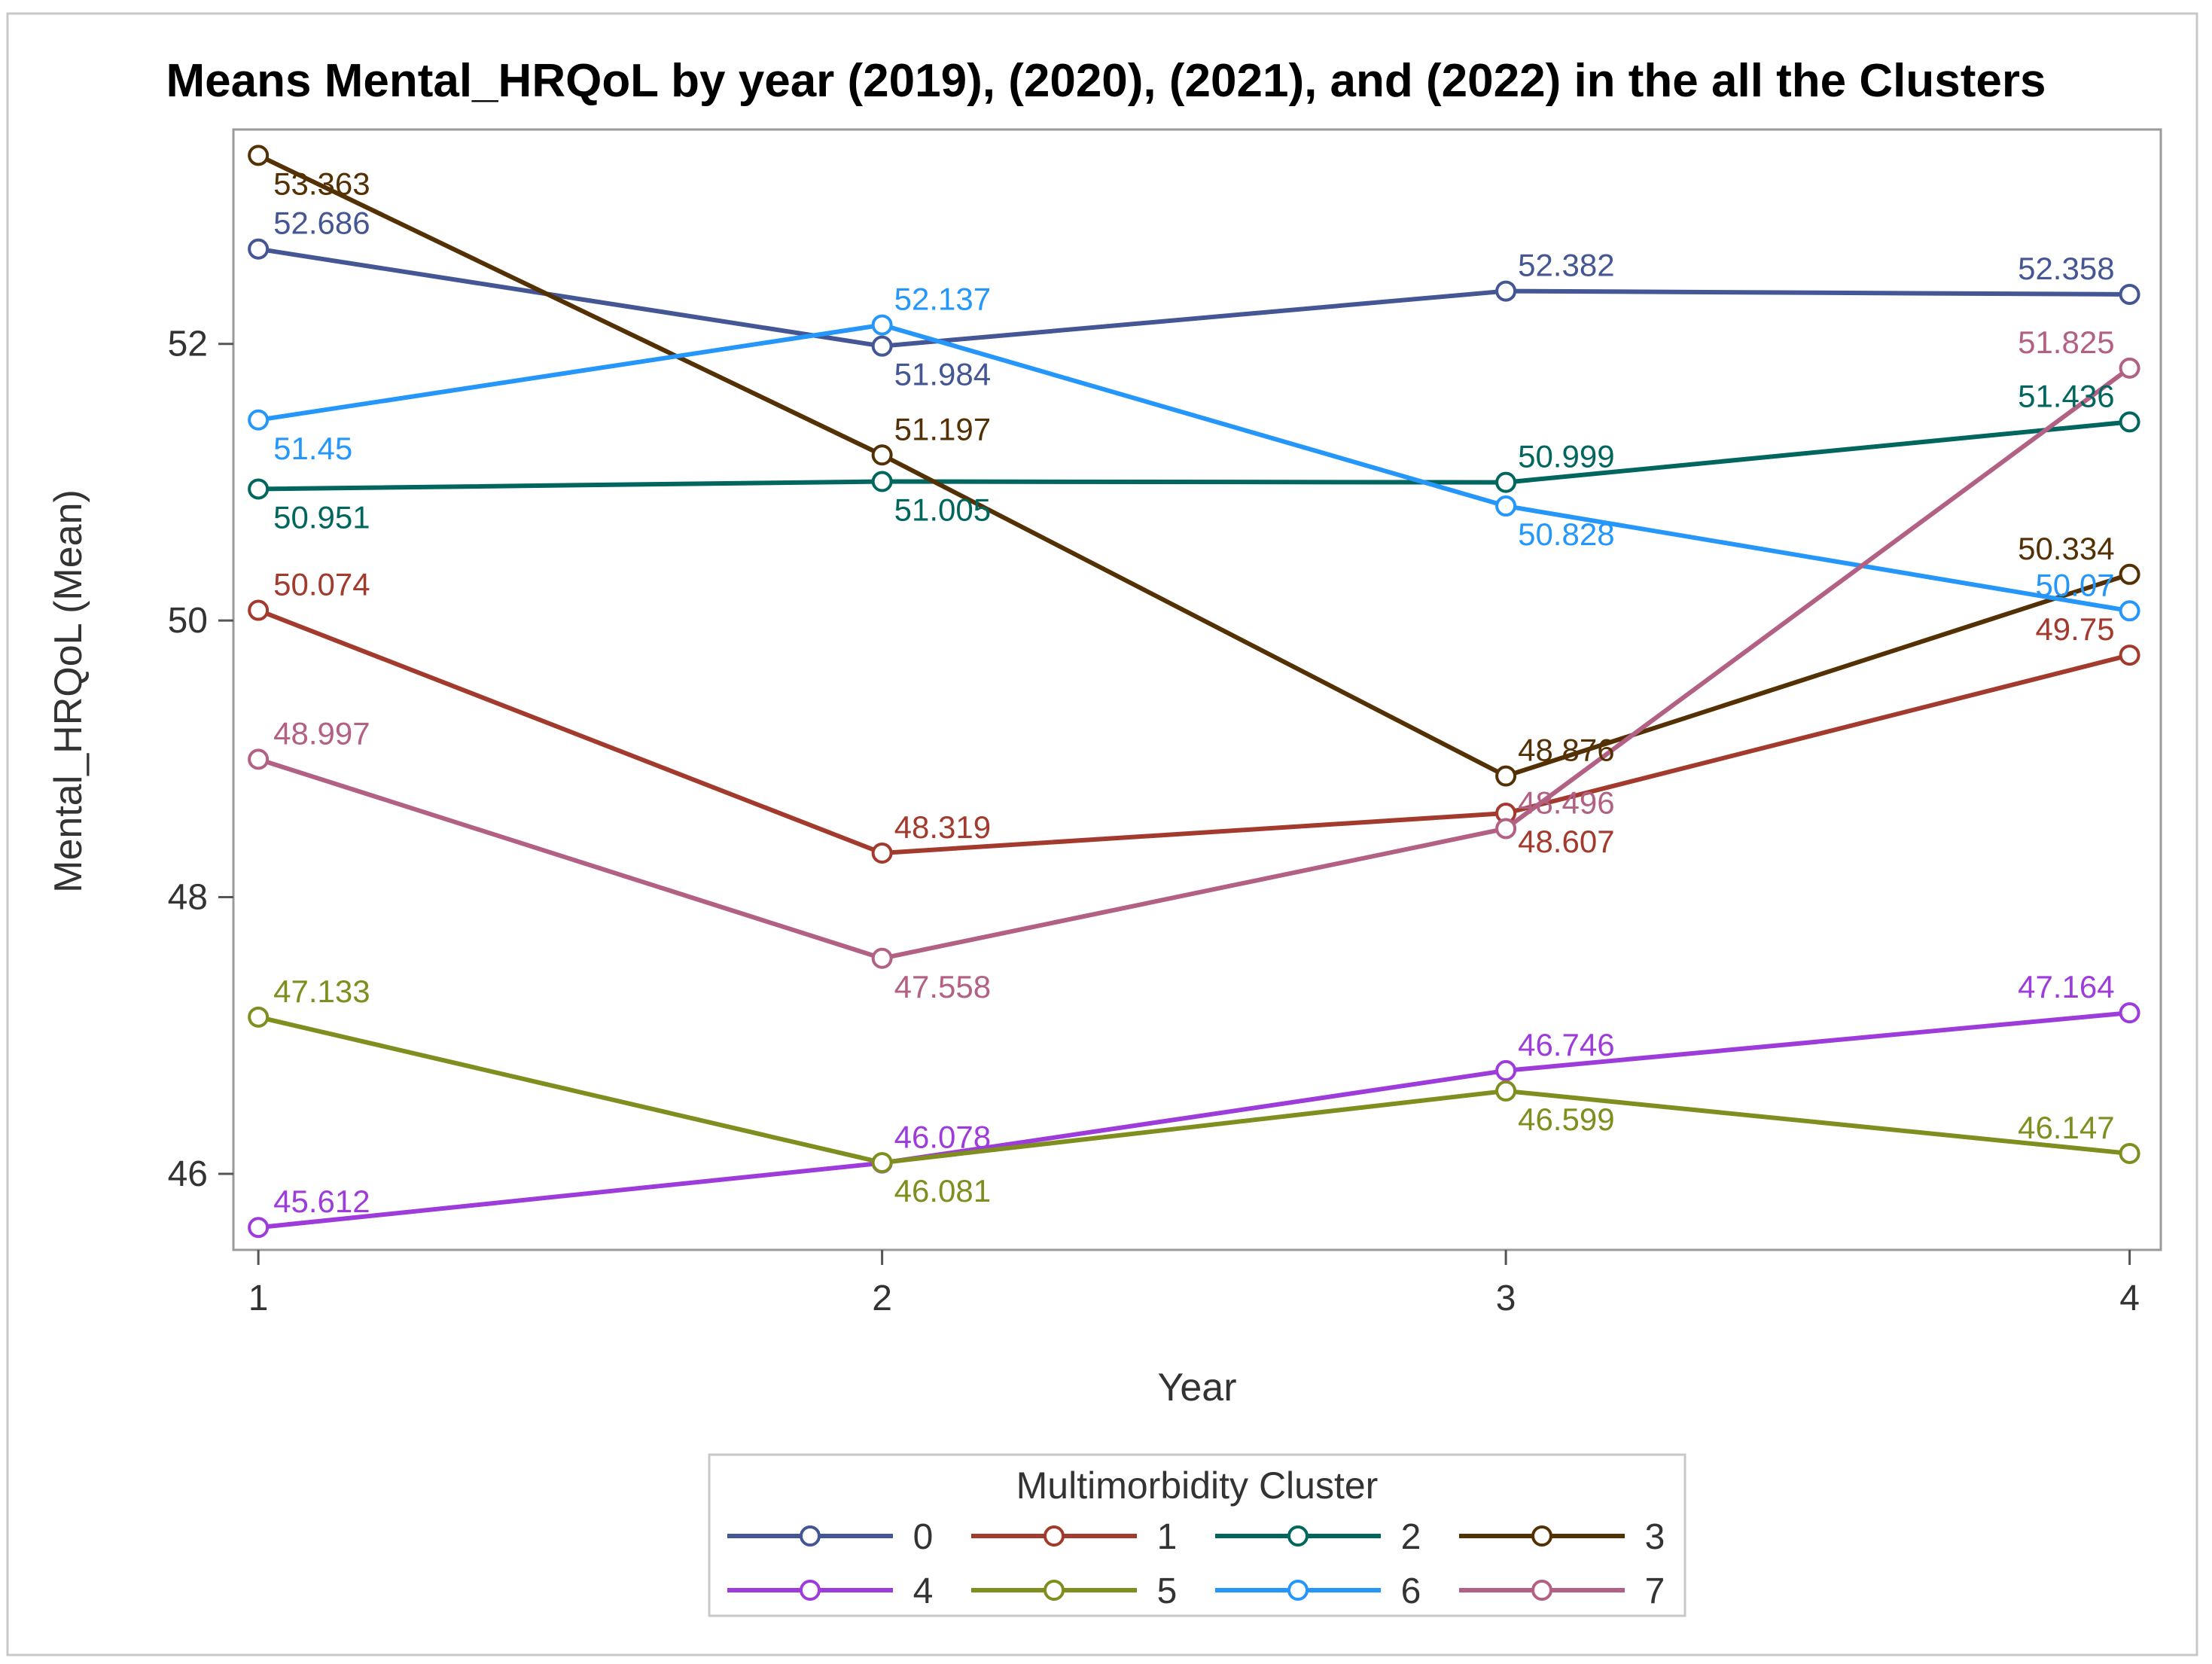  I want to click on data-label: 50.334, so click(2066, 548).